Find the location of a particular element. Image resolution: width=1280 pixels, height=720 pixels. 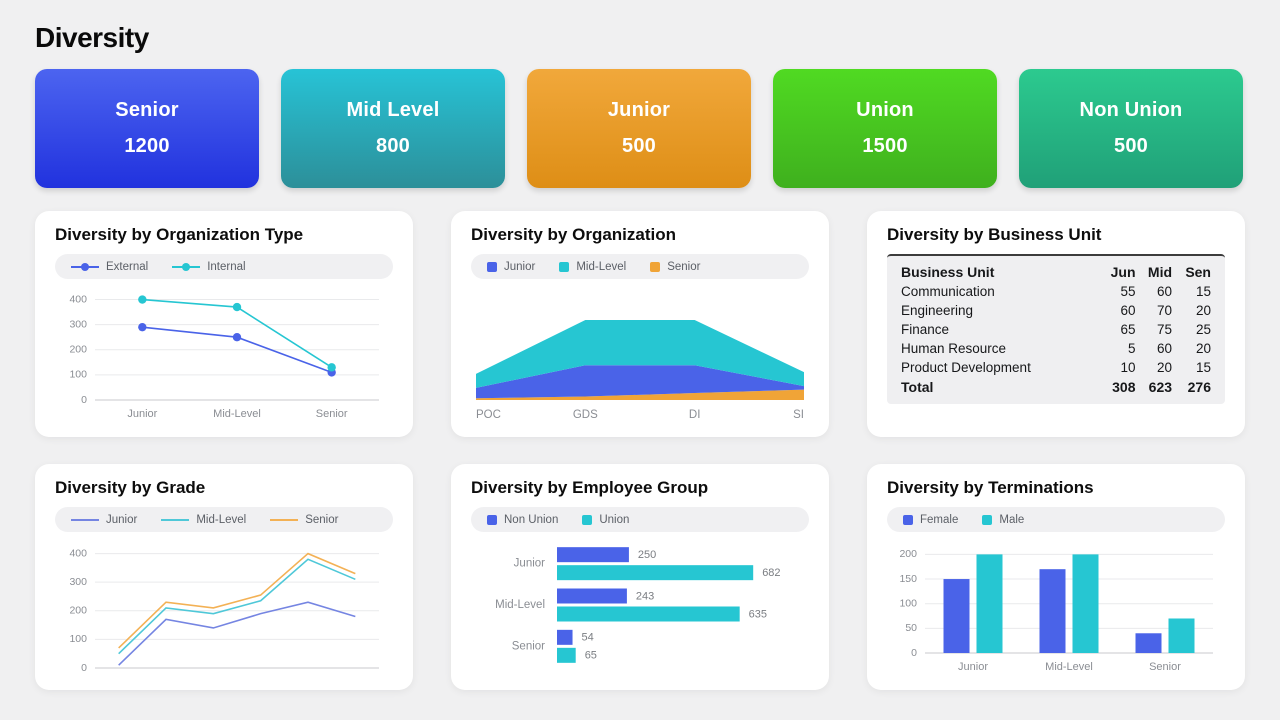

bar-female-junior is located at coordinates (956, 616).